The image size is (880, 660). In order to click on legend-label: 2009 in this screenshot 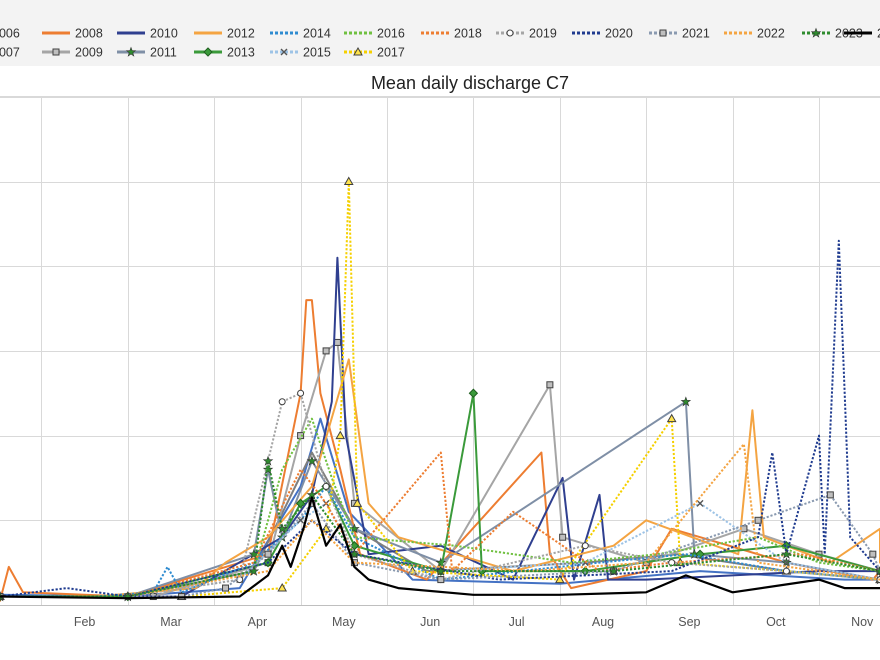, I will do `click(89, 53)`.